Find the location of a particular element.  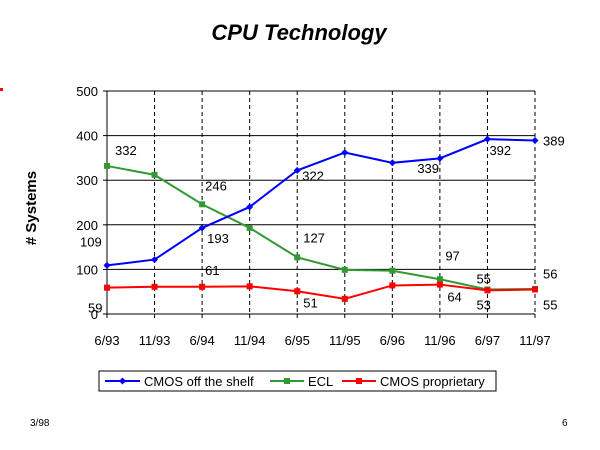

data-label: 51 is located at coordinates (310, 302).